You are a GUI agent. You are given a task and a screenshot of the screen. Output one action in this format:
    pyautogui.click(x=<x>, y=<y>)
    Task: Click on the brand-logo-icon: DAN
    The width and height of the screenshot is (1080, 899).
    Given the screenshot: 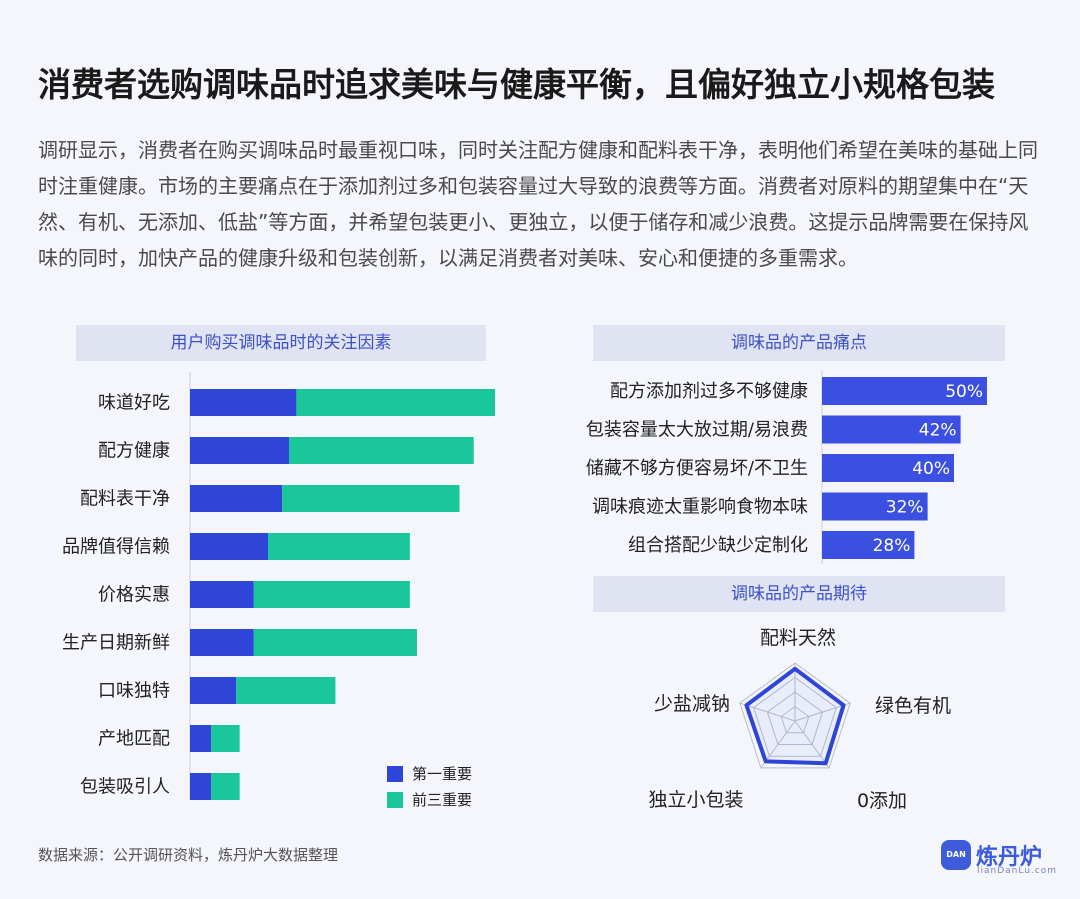 What is the action you would take?
    pyautogui.click(x=956, y=855)
    